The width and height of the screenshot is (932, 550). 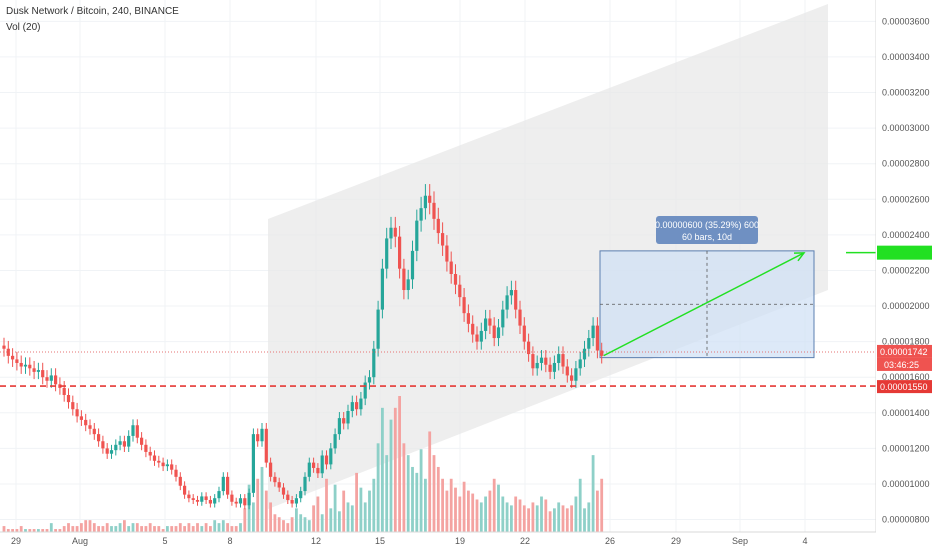 What do you see at coordinates (704, 304) in the screenshot?
I see `trend-arrow` at bounding box center [704, 304].